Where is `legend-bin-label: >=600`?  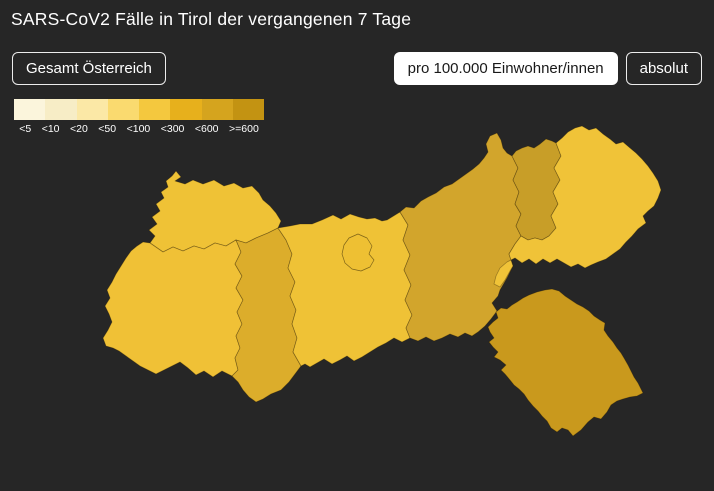 legend-bin-label: >=600 is located at coordinates (244, 129).